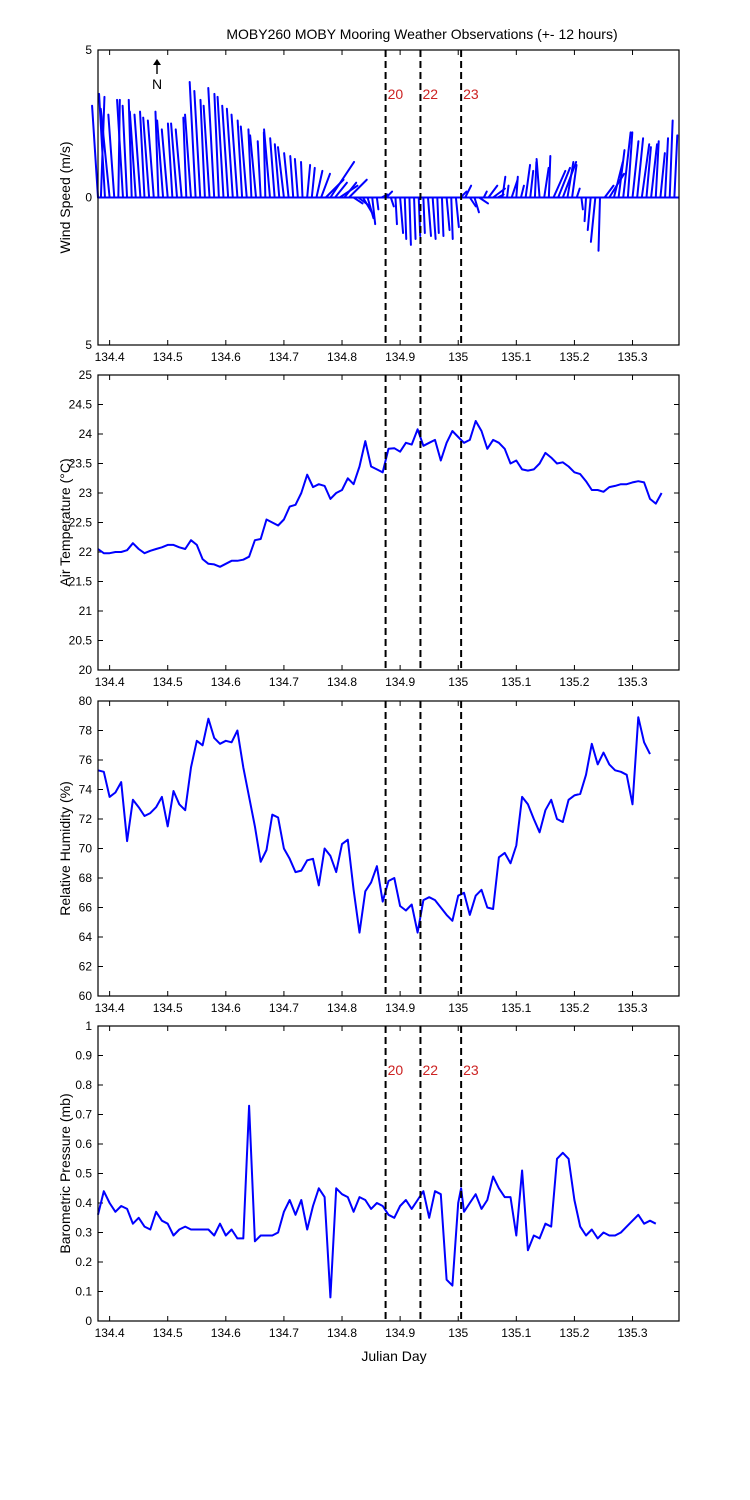 The height and width of the screenshot is (1500, 750). What do you see at coordinates (110, 1333) in the screenshot?
I see `barometric-pressure-xtick-label: 134.4` at bounding box center [110, 1333].